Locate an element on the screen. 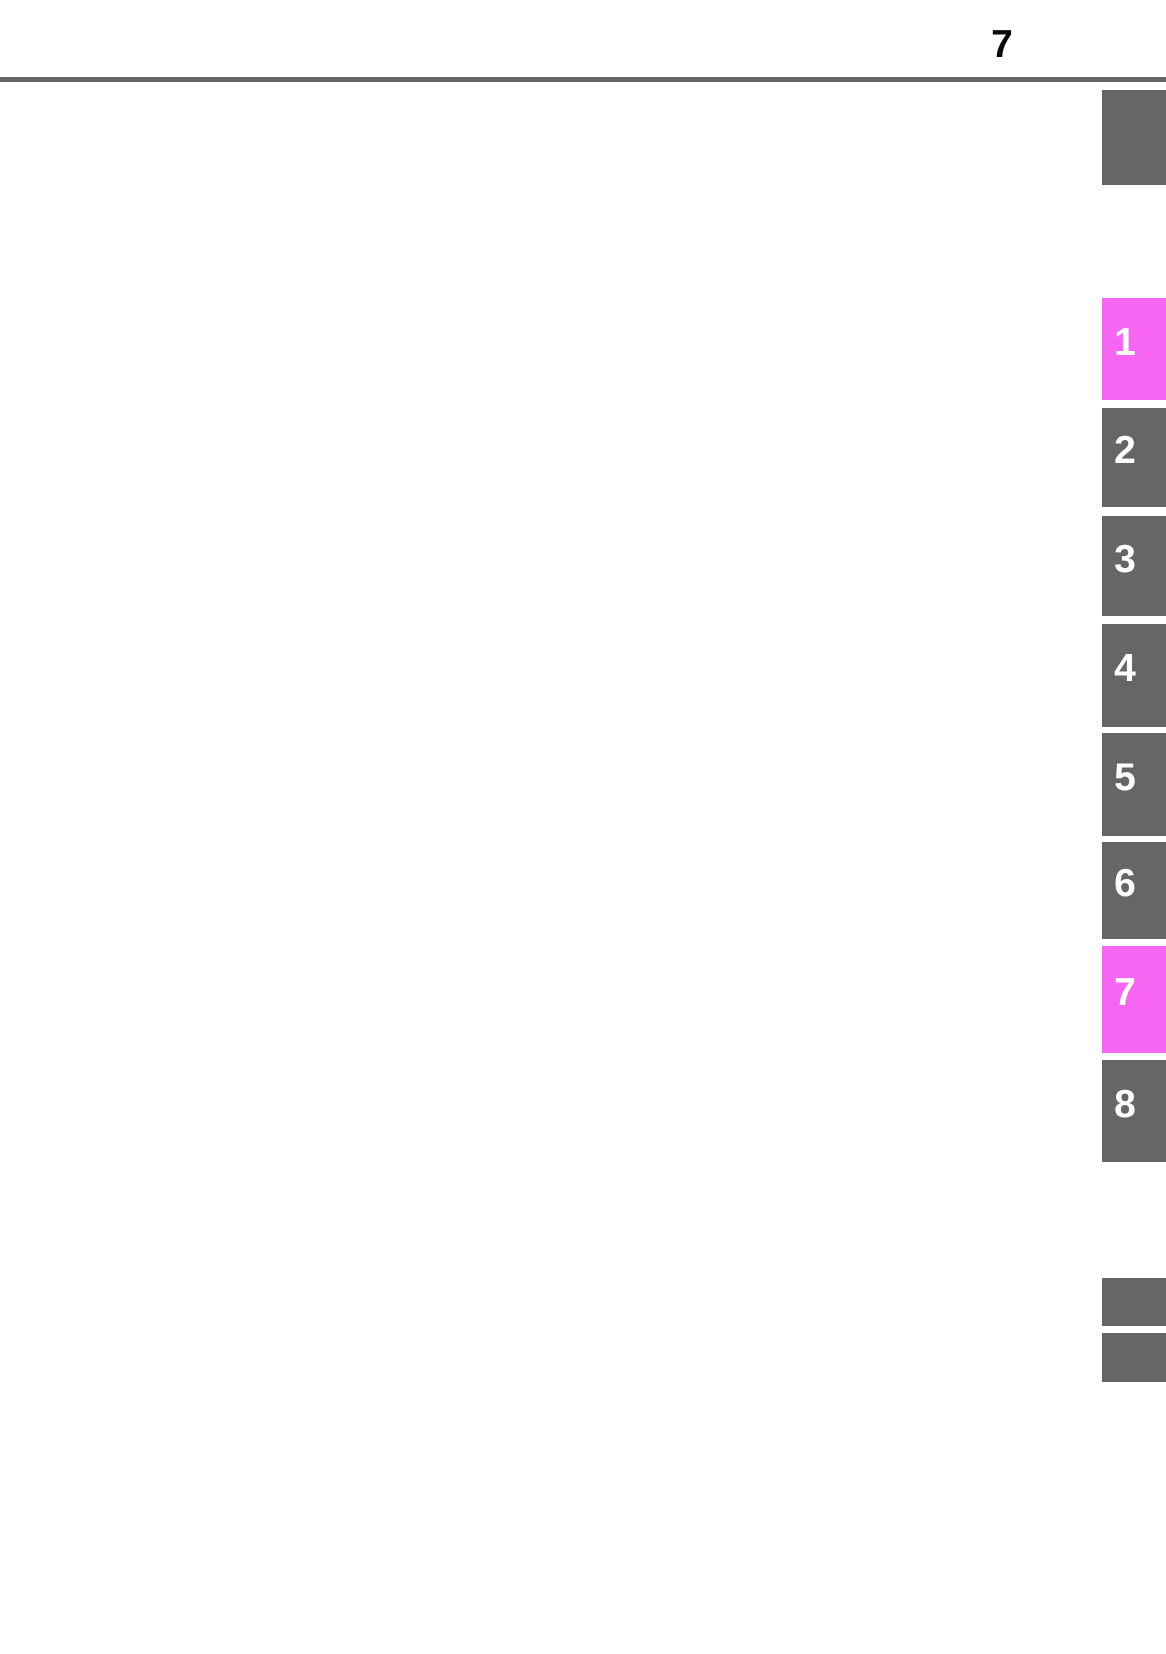 This screenshot has width=1166, height=1654. section-tab-8: 8 is located at coordinates (1134, 1111).